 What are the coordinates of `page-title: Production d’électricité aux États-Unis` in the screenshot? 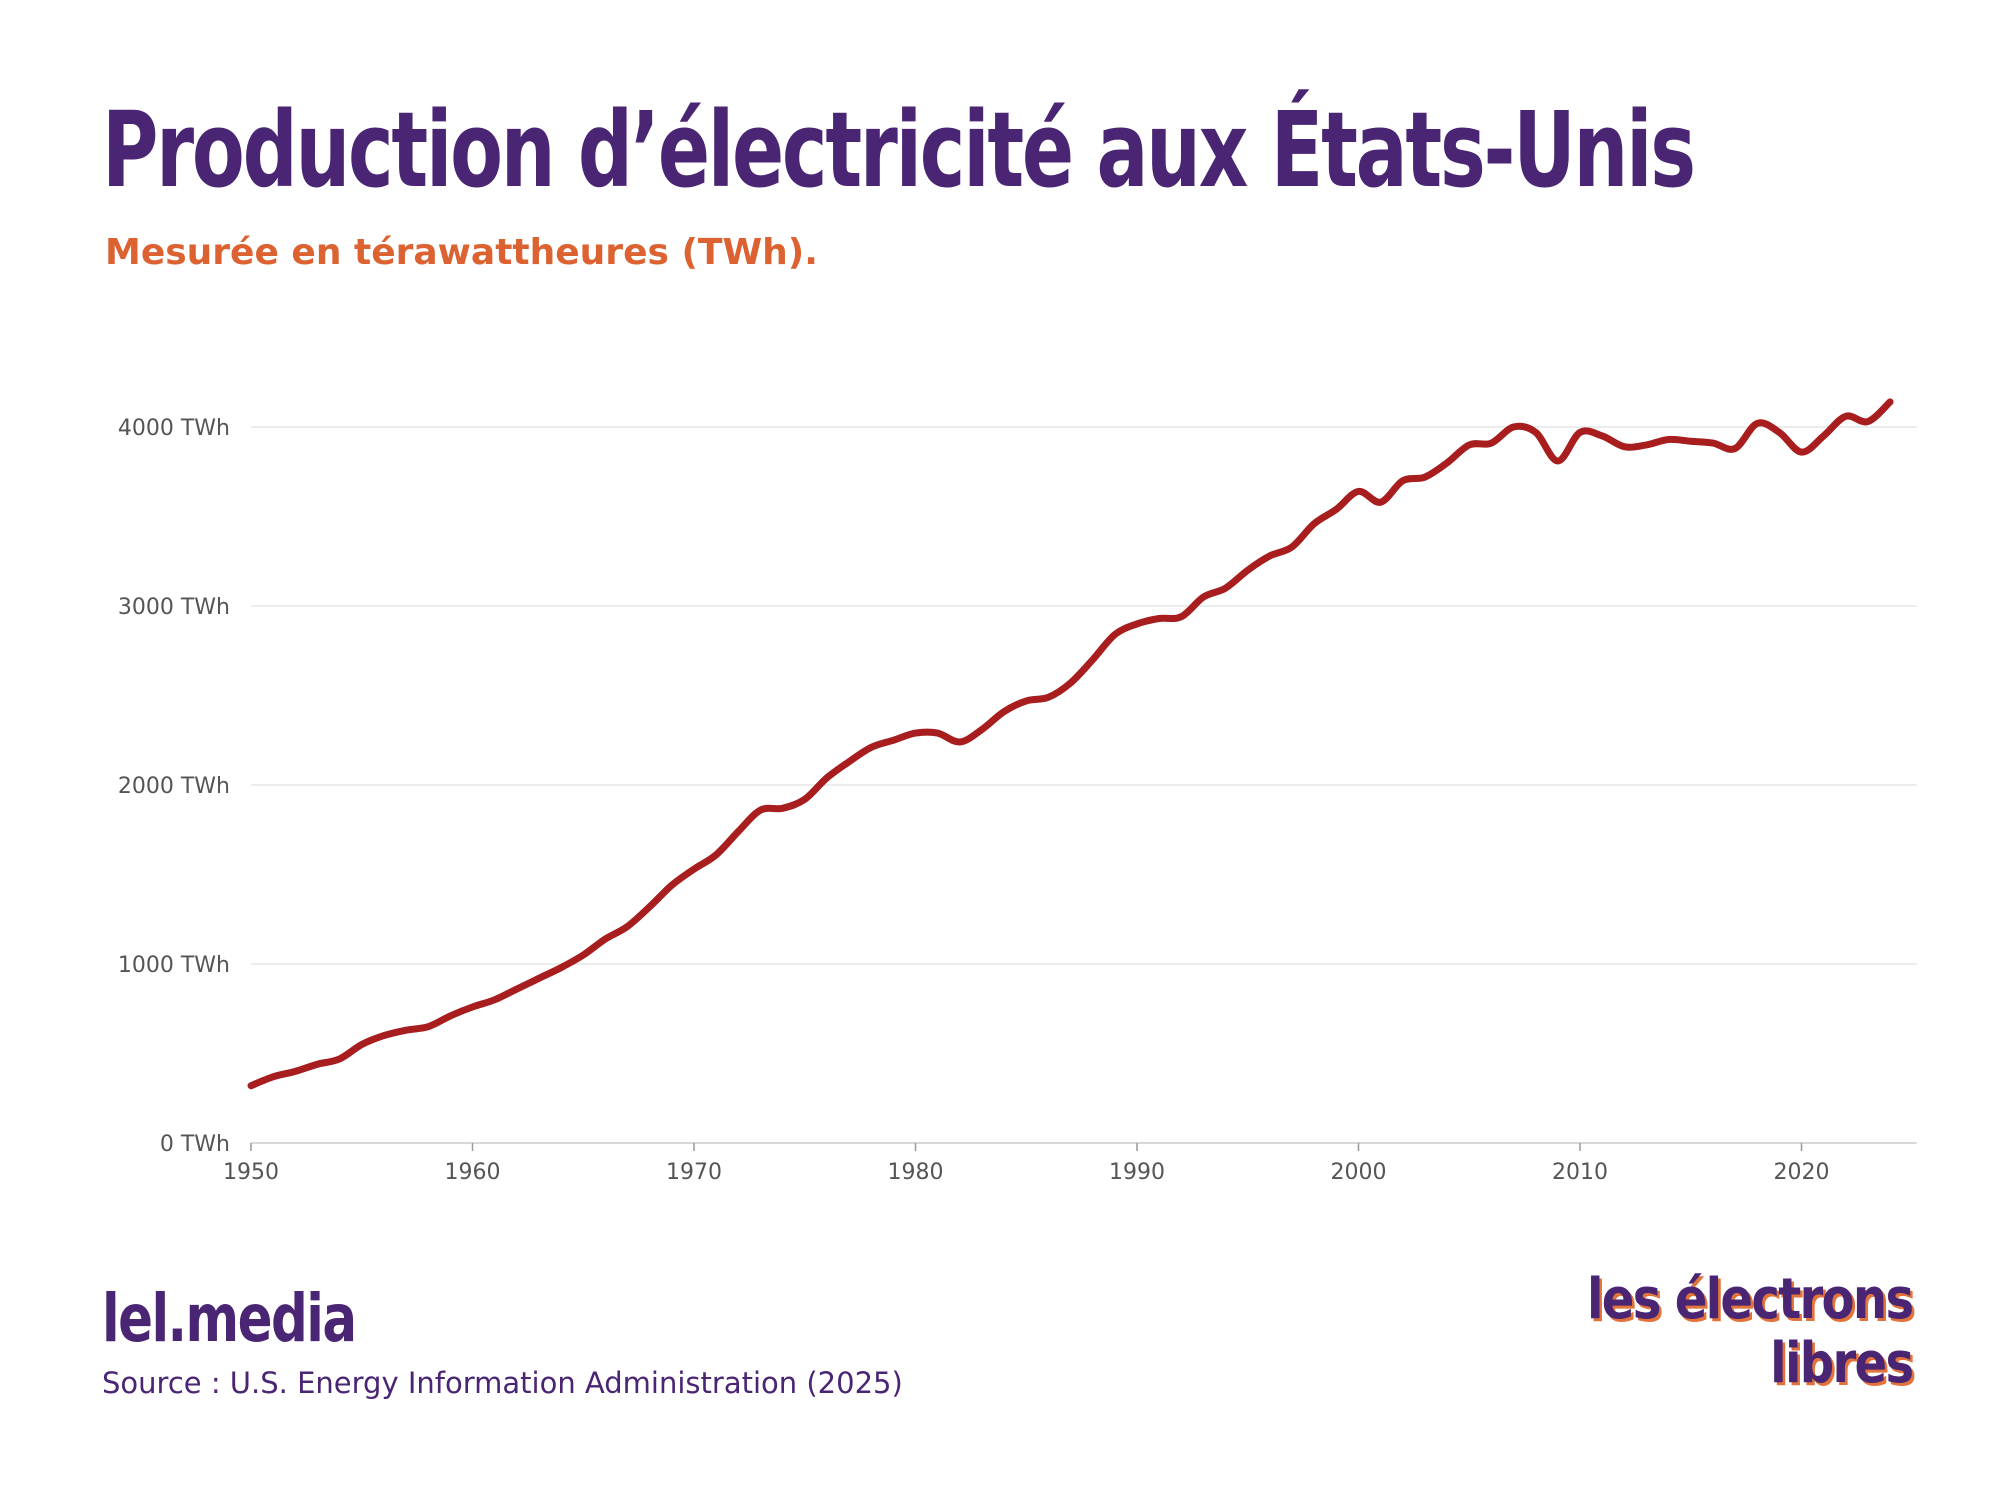 It's located at (899, 150).